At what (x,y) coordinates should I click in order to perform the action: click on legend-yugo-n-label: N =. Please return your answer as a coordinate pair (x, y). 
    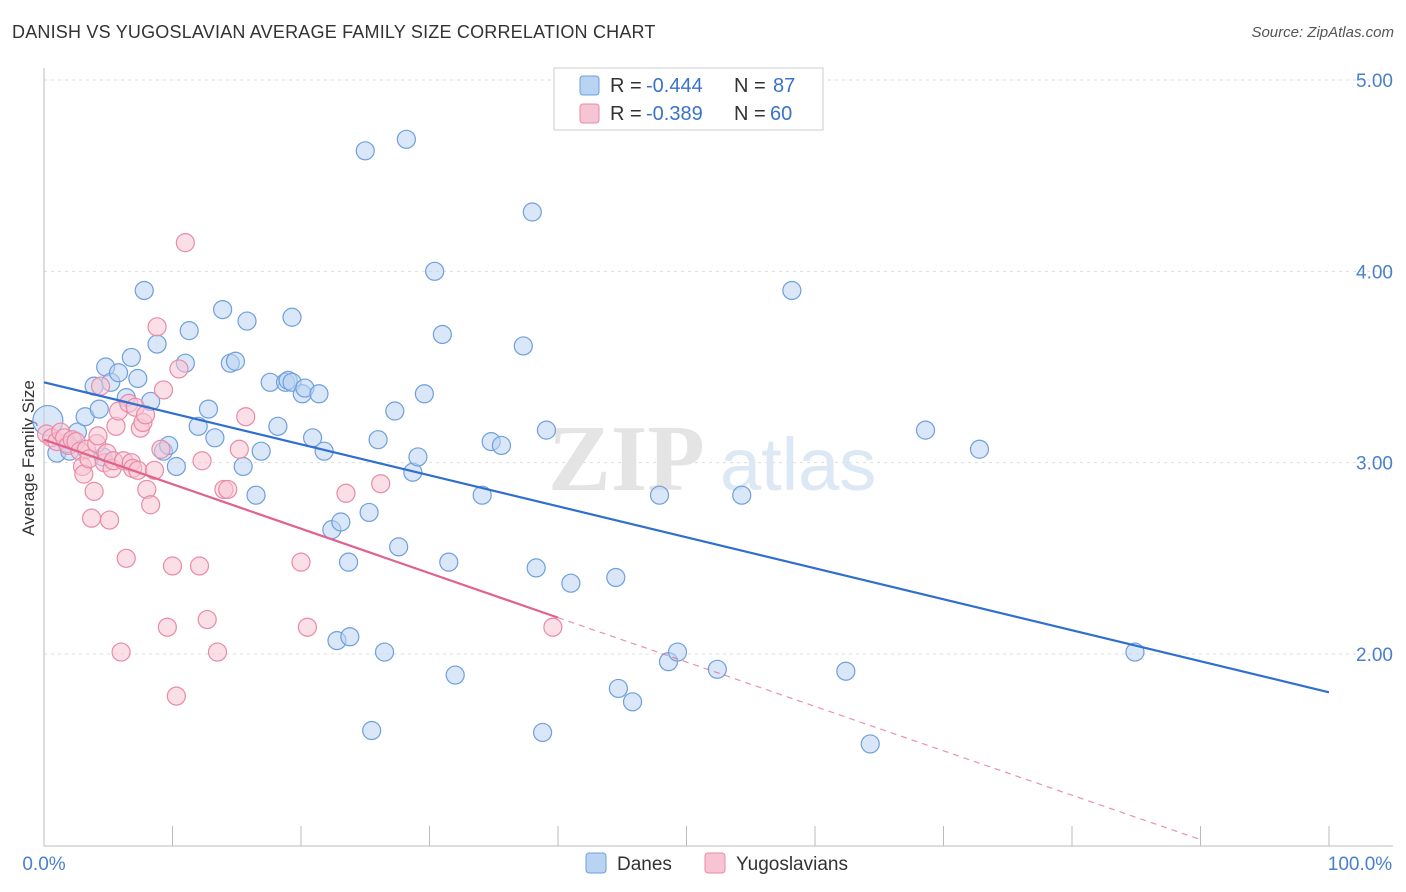
    Looking at the image, I should click on (750, 114).